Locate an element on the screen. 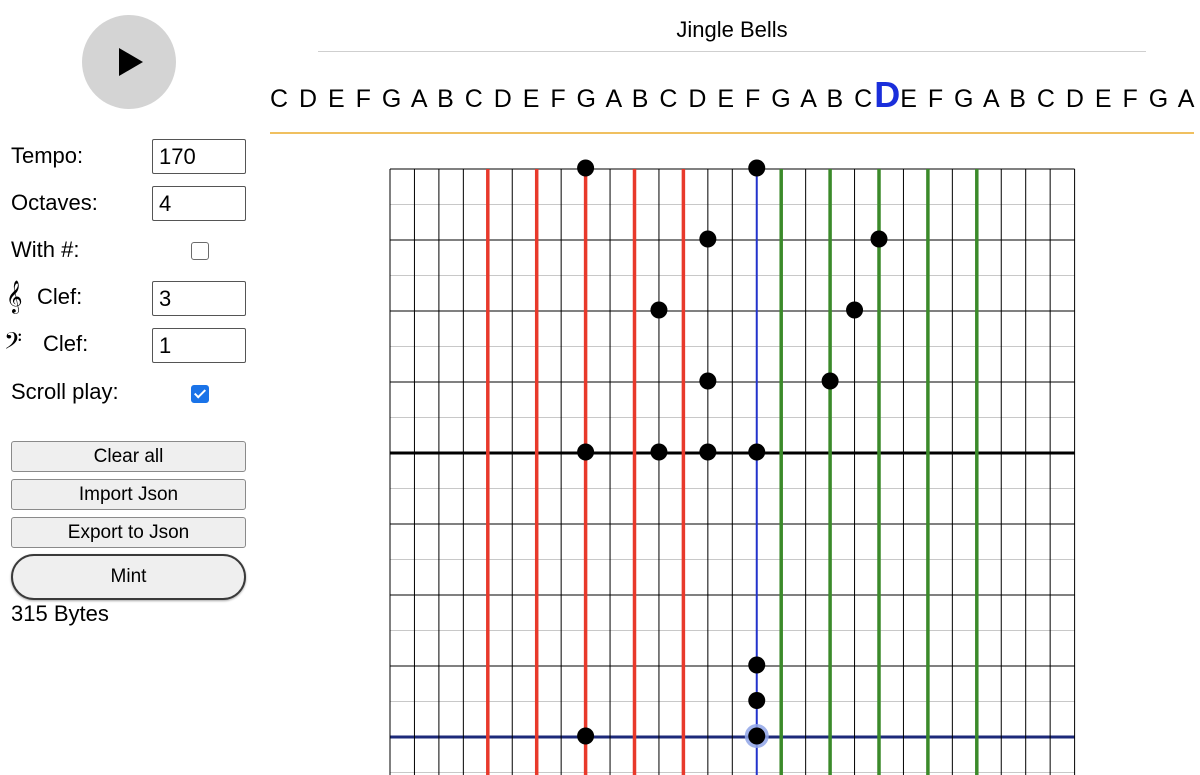 The width and height of the screenshot is (1200, 775). export-json-button: Export to Json is located at coordinates (128, 532).